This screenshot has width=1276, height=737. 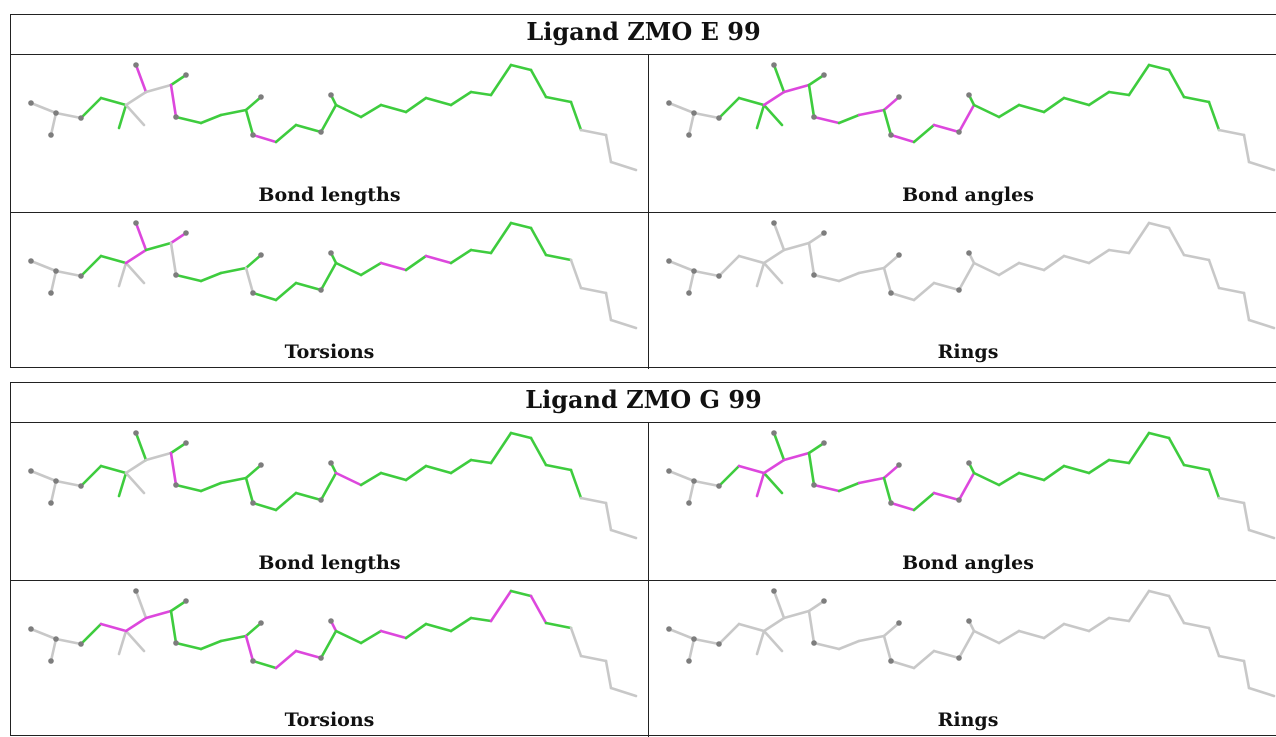 I want to click on rings-panel: Rings, so click(x=962, y=658).